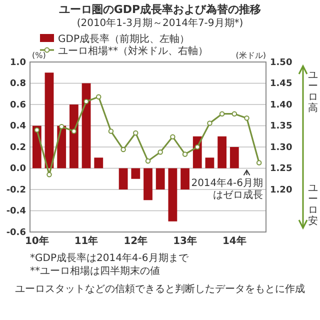  What do you see at coordinates (18, 105) in the screenshot?
I see `y-tick-label: 0.6` at bounding box center [18, 105].